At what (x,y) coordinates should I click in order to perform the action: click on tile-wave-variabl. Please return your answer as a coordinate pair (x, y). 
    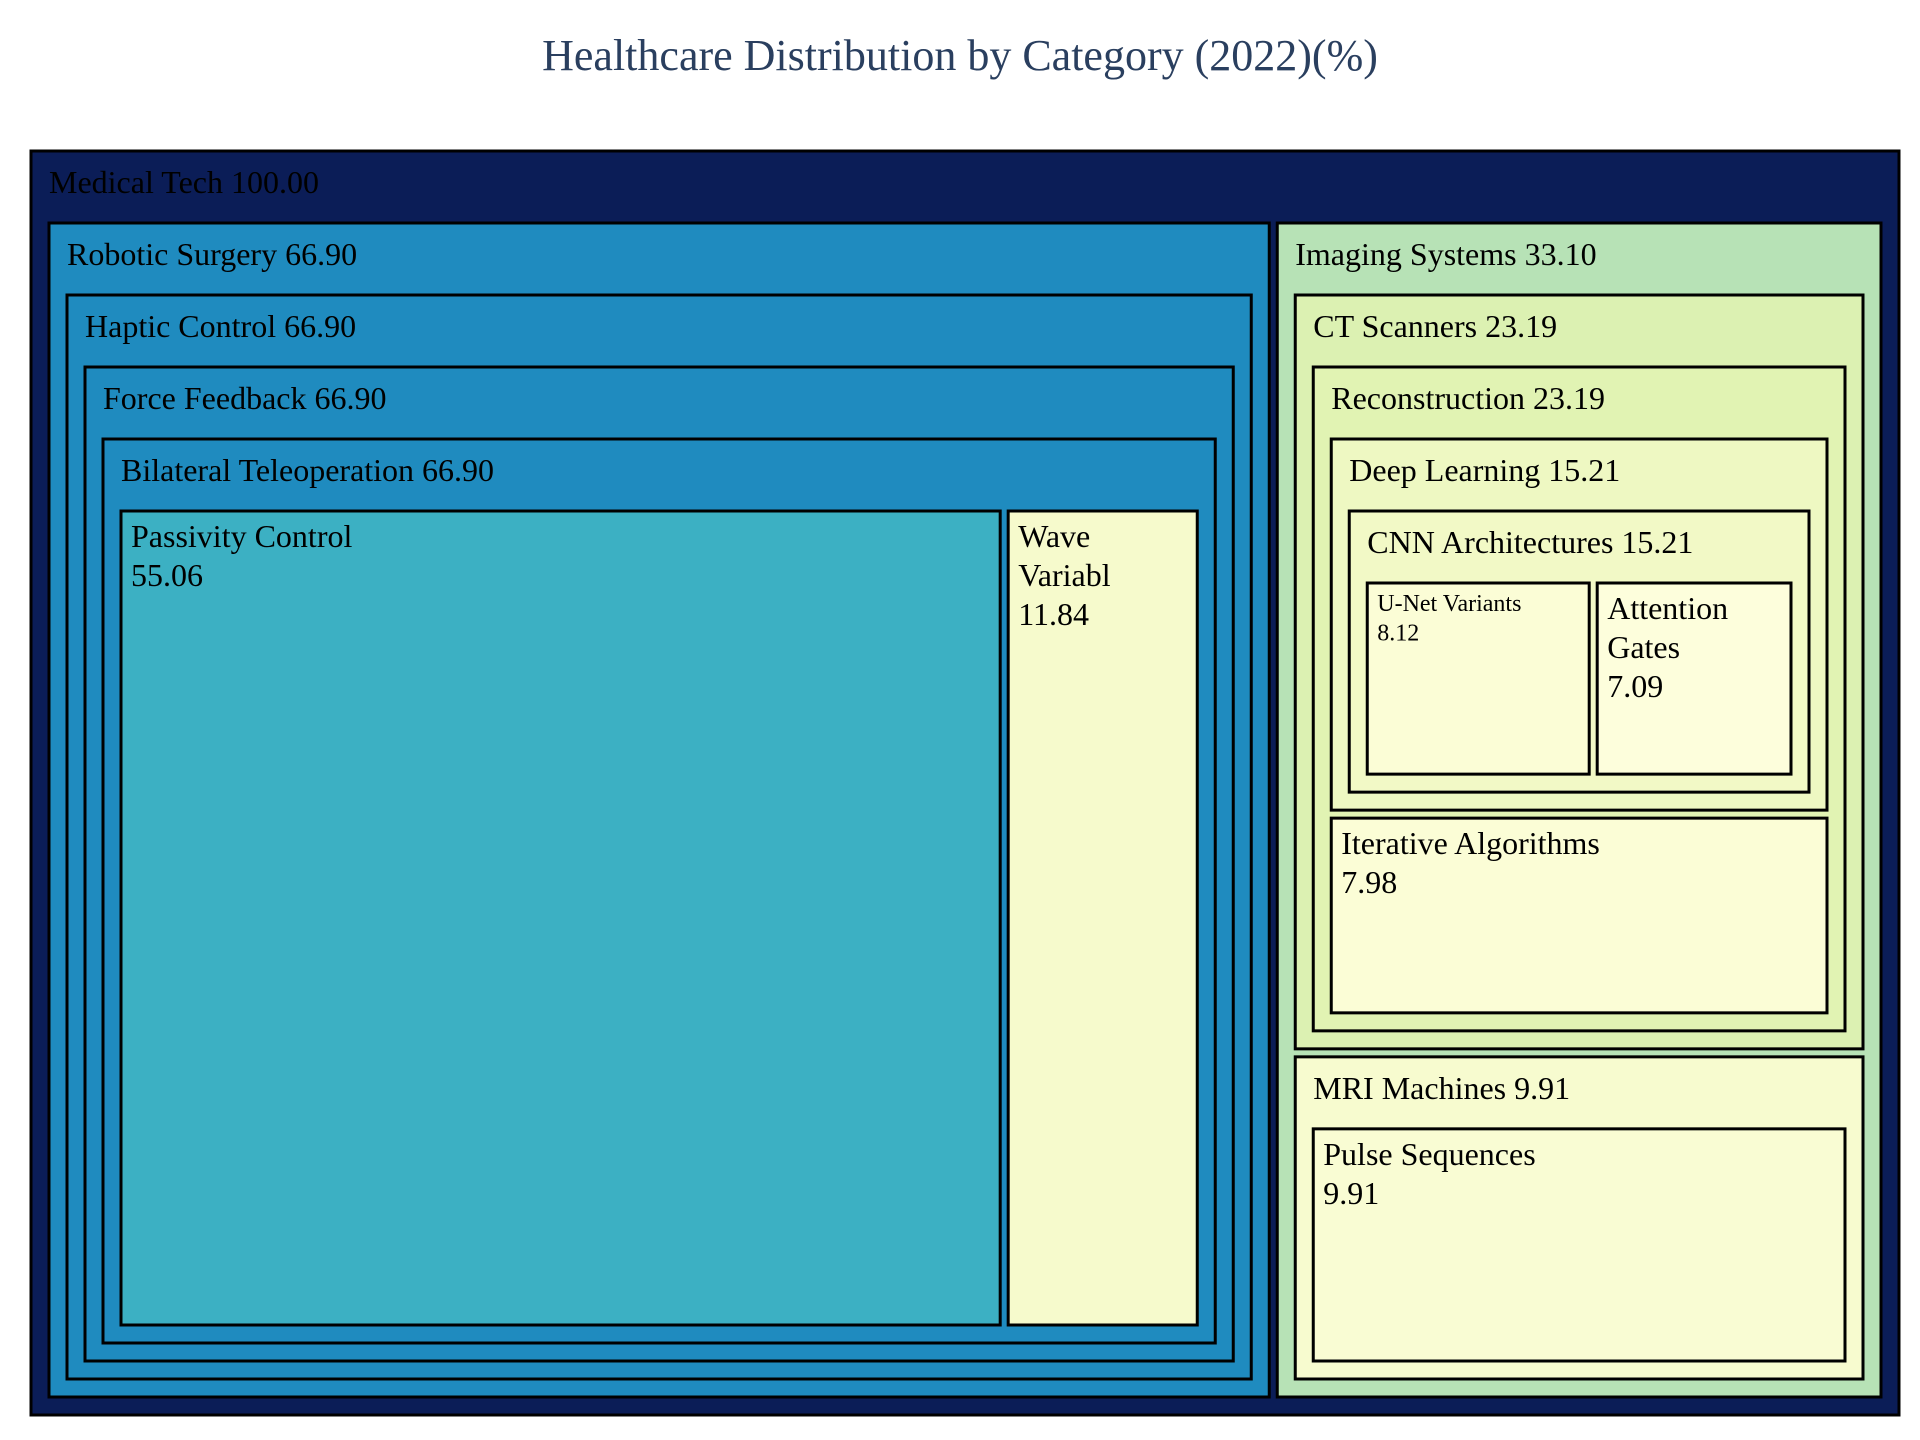
    Looking at the image, I should click on (1102, 918).